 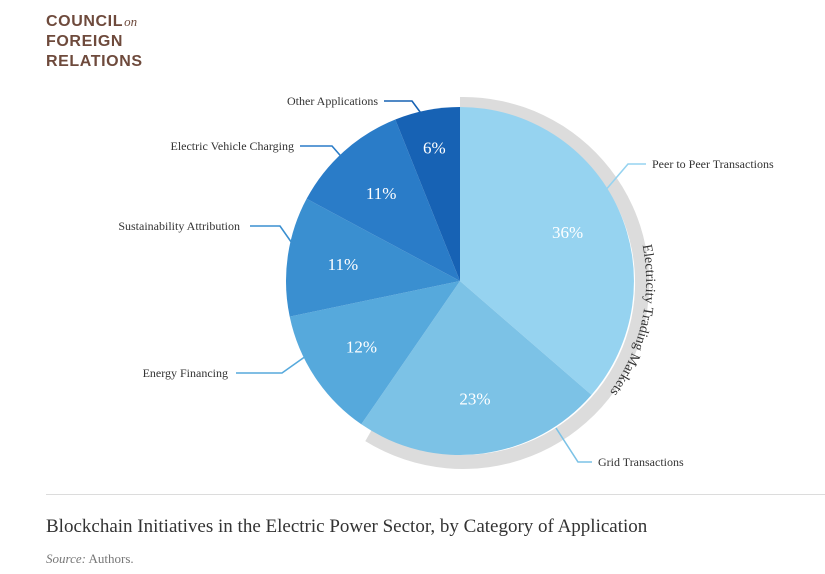 I want to click on data-label-electric-vehicle-charging: 11%, so click(x=381, y=193).